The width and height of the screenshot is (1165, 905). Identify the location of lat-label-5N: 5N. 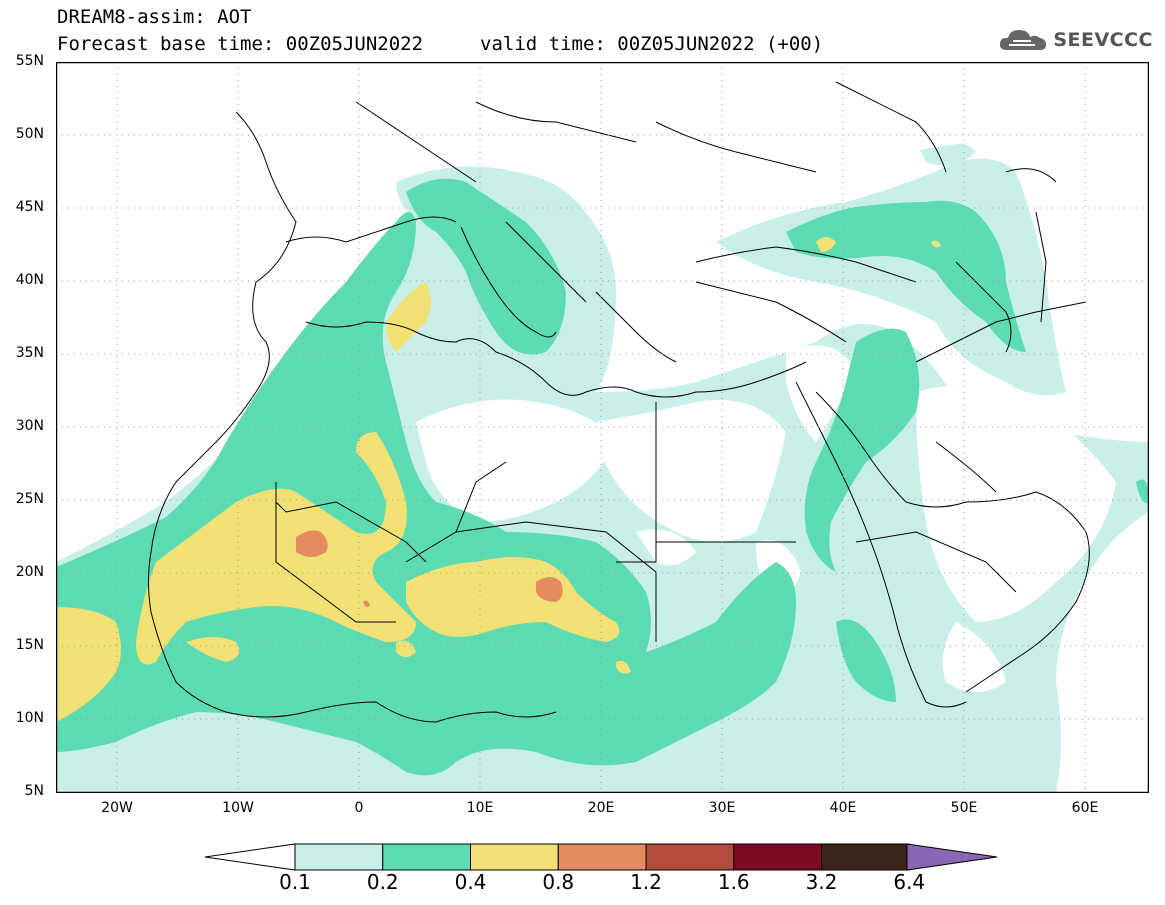
(34, 791).